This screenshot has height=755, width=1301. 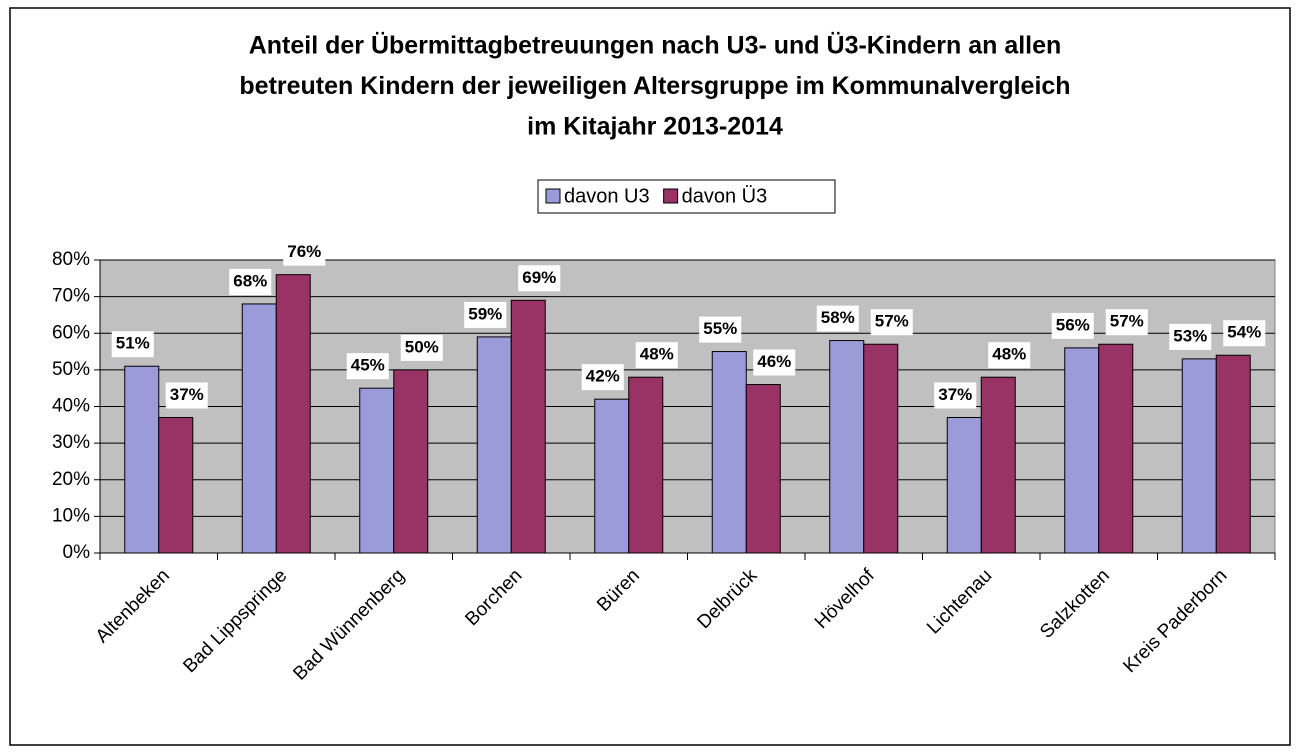 What do you see at coordinates (71, 479) in the screenshot?
I see `y-tick-label: 20%` at bounding box center [71, 479].